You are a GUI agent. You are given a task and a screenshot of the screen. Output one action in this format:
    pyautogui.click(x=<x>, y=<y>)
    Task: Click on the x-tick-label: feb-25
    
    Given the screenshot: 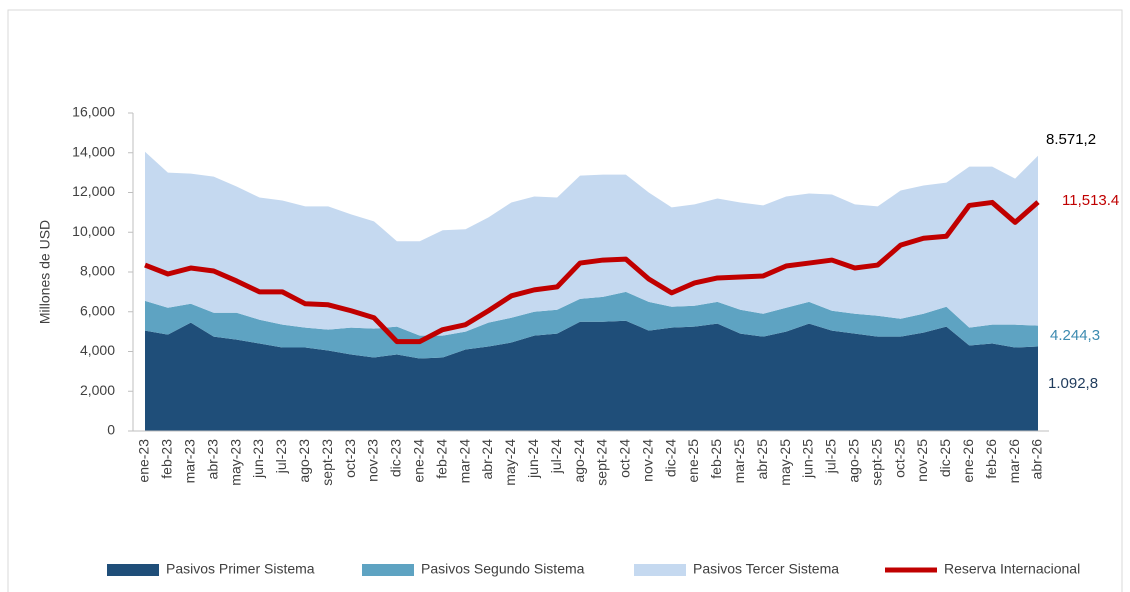 What is the action you would take?
    pyautogui.click(x=716, y=459)
    